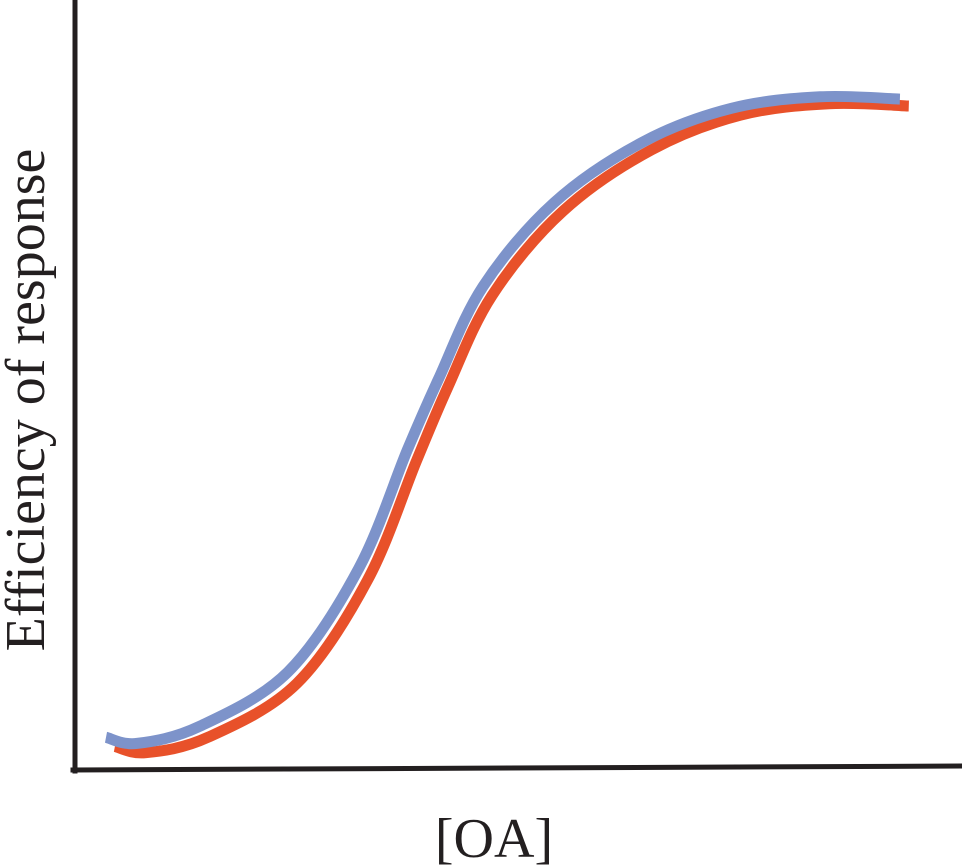 This screenshot has width=962, height=867. I want to click on x-axis-line, so click(516, 768).